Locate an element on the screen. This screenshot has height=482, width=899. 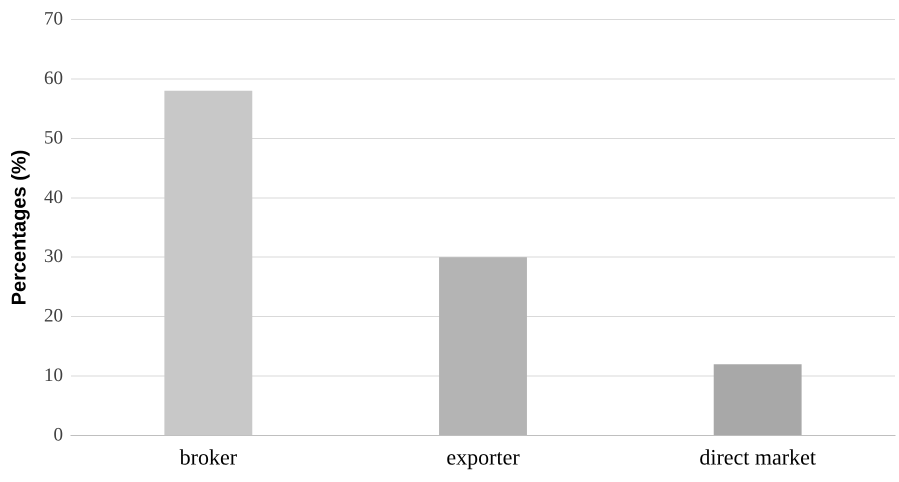
y-tick-label: 10 is located at coordinates (53, 375).